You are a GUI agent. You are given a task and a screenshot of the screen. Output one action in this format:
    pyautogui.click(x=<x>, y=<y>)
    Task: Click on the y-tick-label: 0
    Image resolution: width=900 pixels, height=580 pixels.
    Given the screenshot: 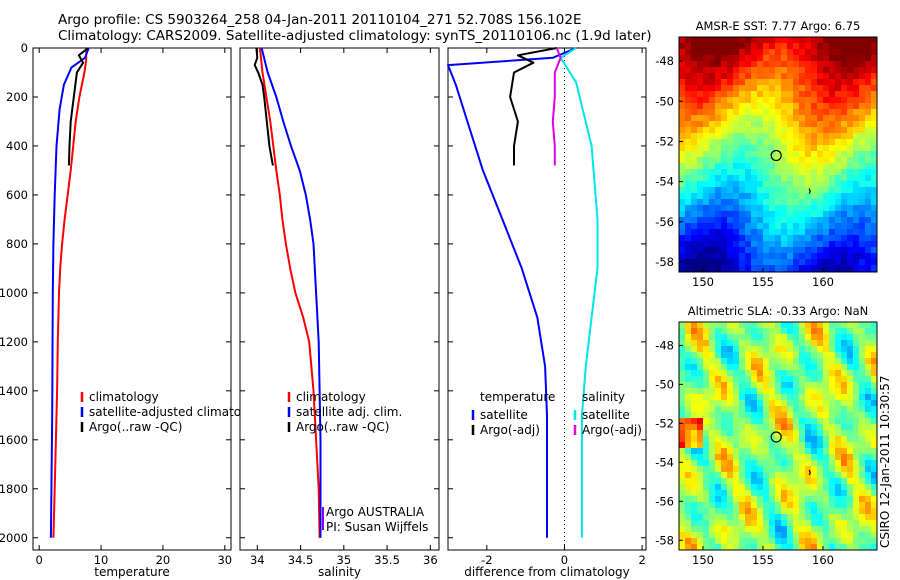 What is the action you would take?
    pyautogui.click(x=24, y=48)
    